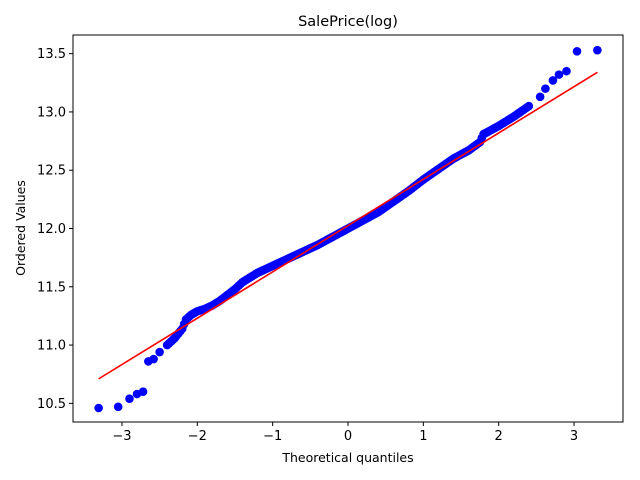 Image resolution: width=640 pixels, height=480 pixels. What do you see at coordinates (20, 228) in the screenshot?
I see `y-axis-label: Ordered Values` at bounding box center [20, 228].